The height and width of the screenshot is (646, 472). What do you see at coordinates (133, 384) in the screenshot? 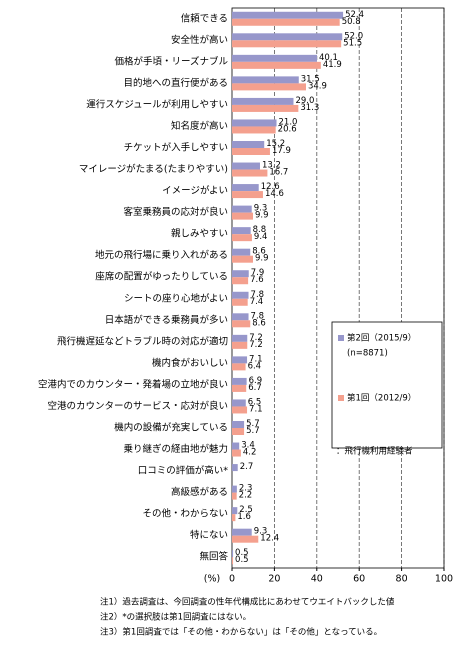
I see `category-label: 空港内でのカウンター・発着場の立地が良い` at bounding box center [133, 384].